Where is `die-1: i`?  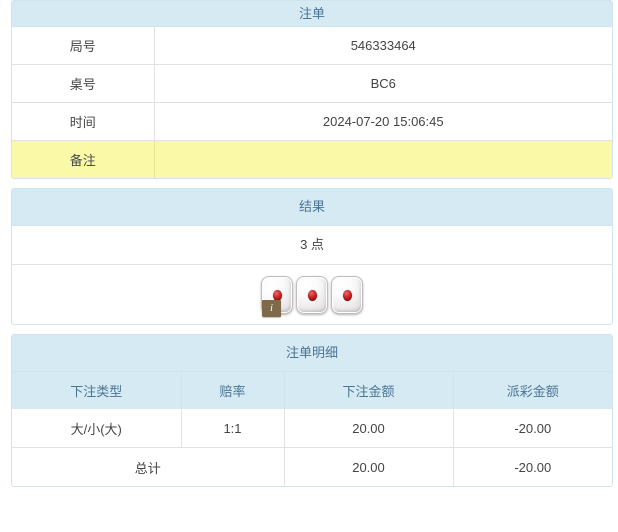 die-1: i is located at coordinates (277, 296).